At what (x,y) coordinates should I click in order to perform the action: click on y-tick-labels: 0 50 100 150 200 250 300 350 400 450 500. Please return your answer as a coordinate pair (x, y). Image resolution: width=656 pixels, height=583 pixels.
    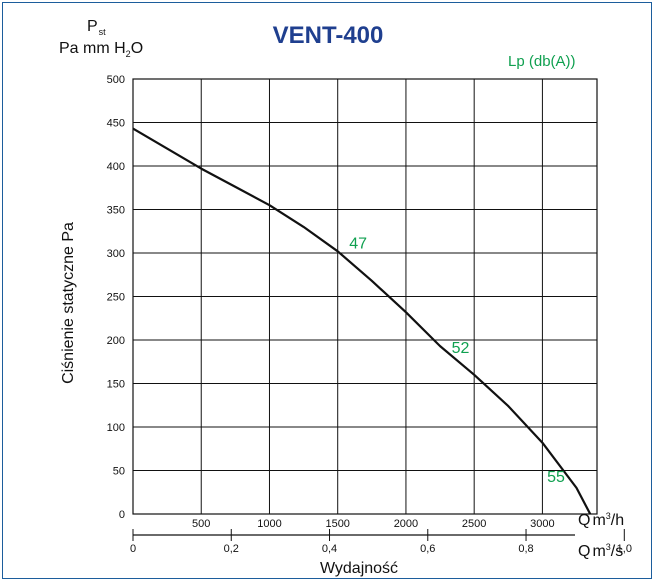
    Looking at the image, I should click on (116, 297).